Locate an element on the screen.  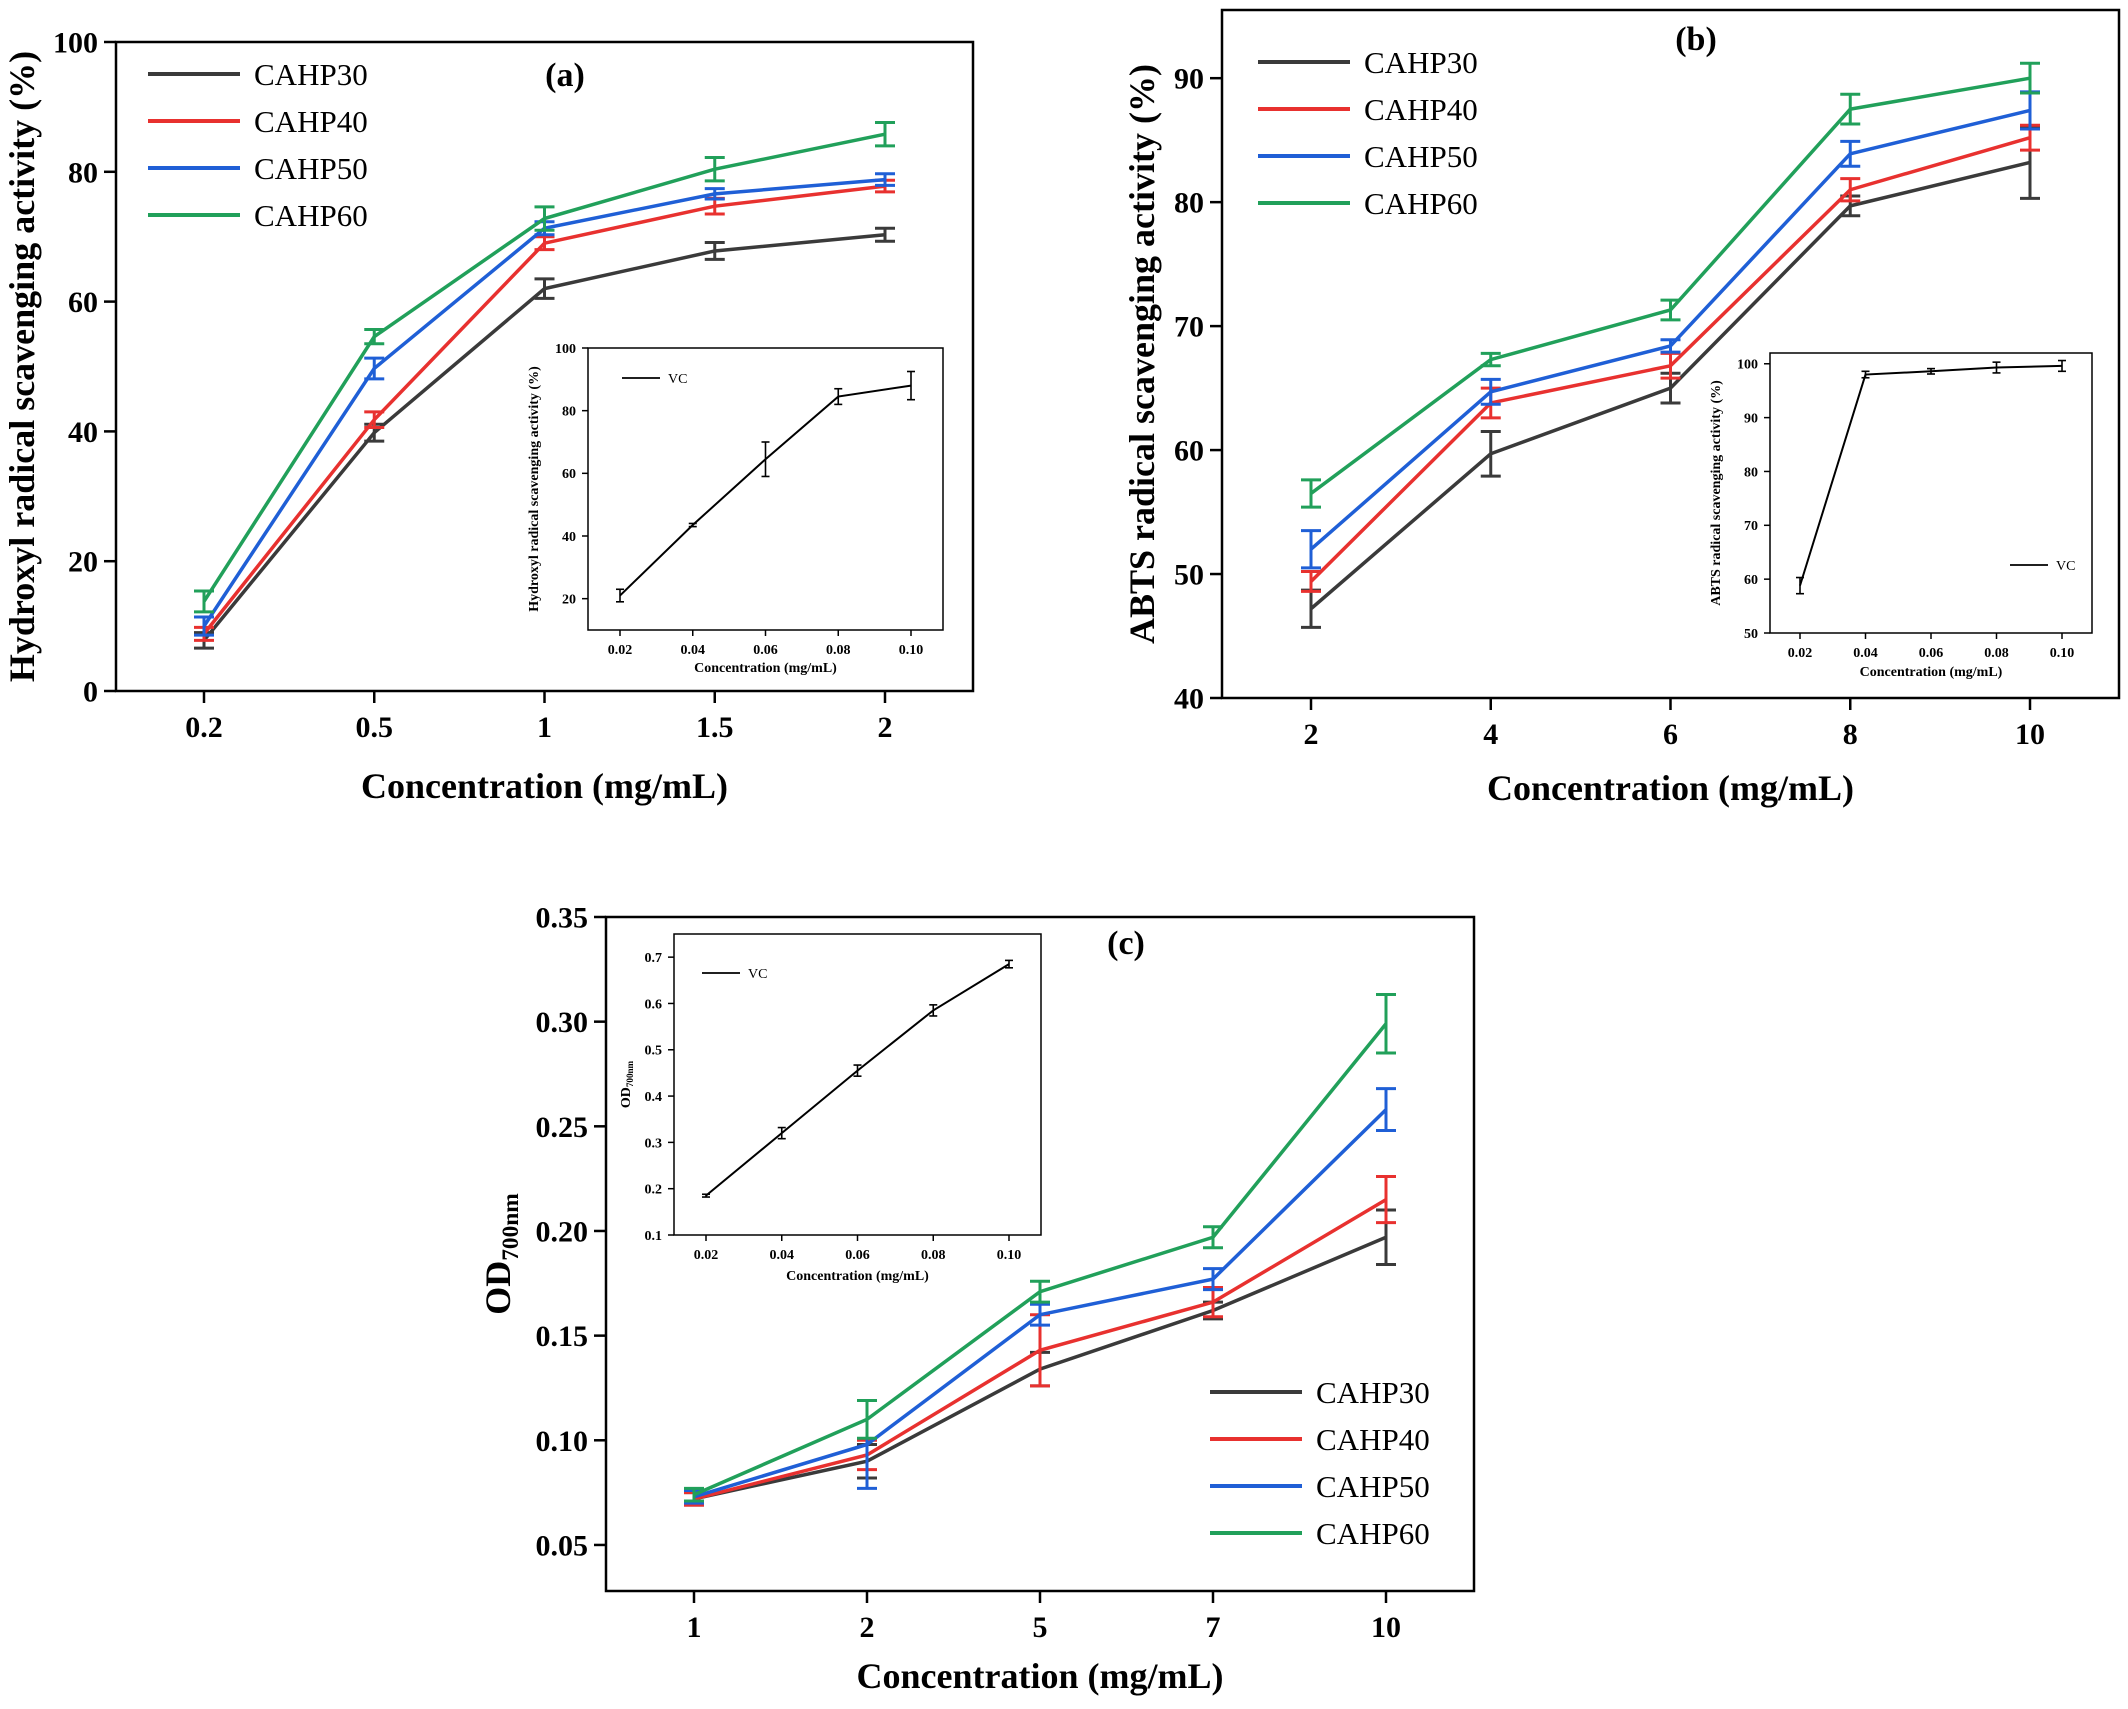
inset-y-tick-label: 50 is located at coordinates (1751, 634).